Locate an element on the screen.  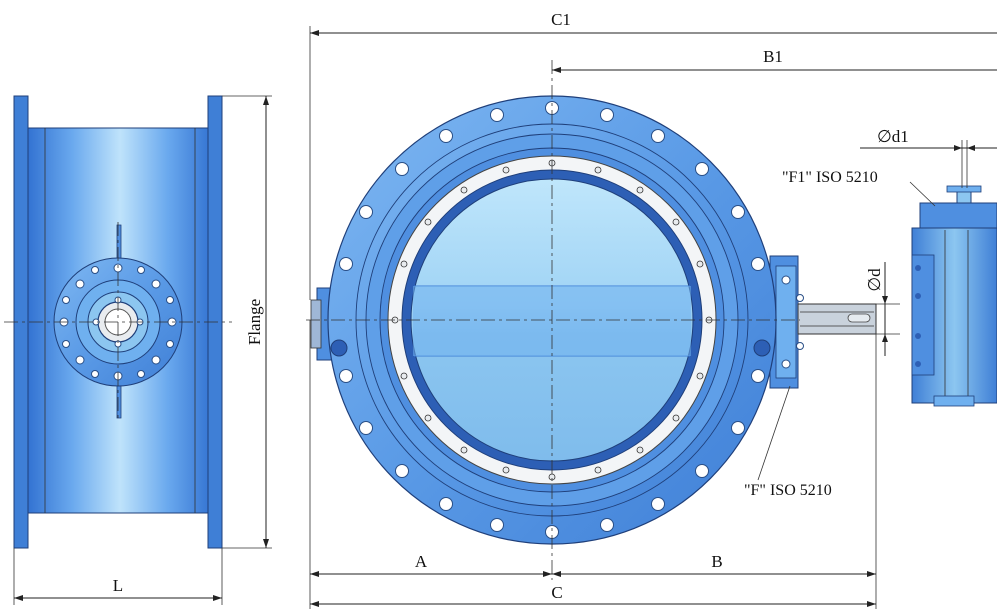
c-label: C is located at coordinates (556, 592).